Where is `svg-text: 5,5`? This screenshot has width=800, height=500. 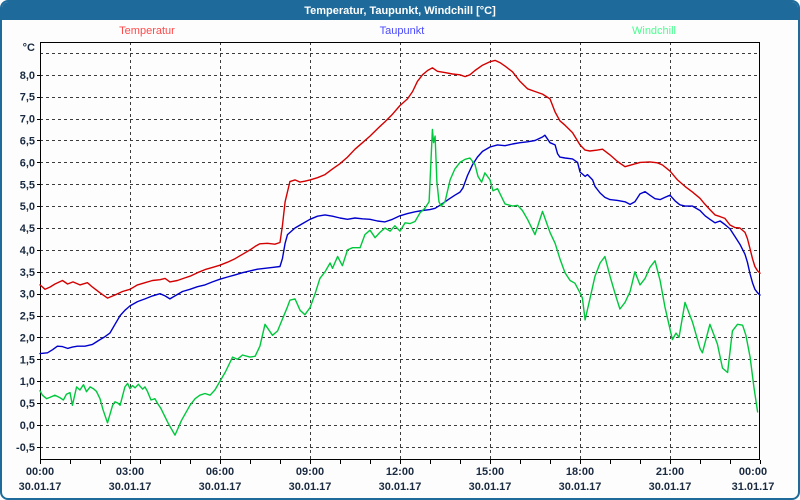
svg-text: 5,5 is located at coordinates (27, 185).